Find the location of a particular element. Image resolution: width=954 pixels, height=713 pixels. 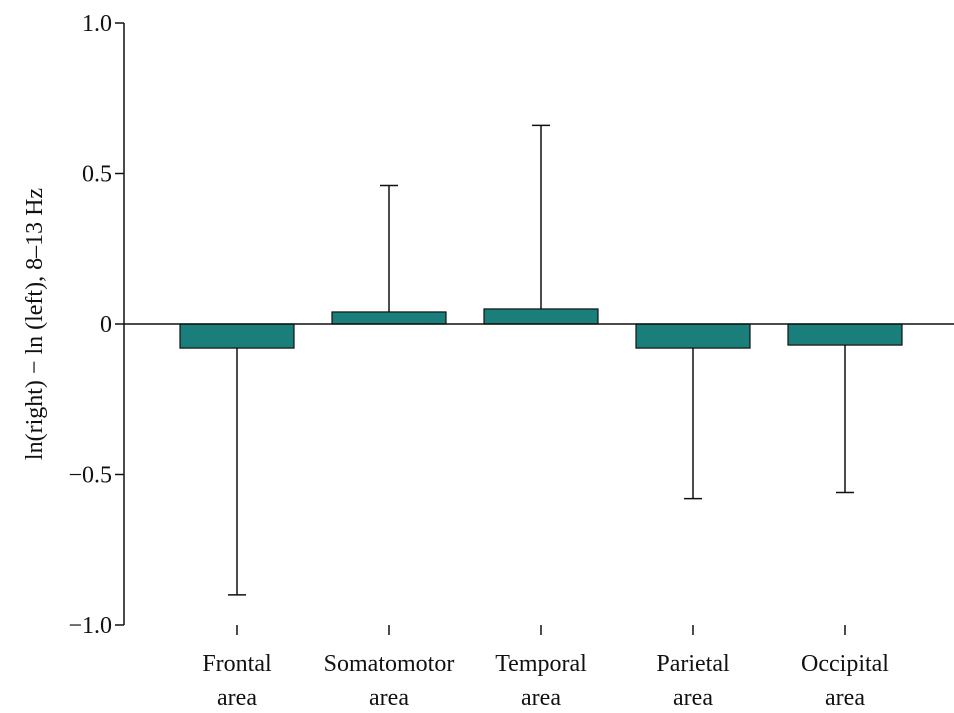

x-category-label-line: Parietal is located at coordinates (693, 664).